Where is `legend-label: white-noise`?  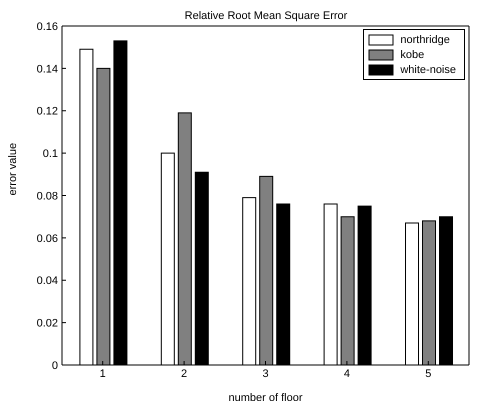
legend-label: white-noise is located at coordinates (428, 70).